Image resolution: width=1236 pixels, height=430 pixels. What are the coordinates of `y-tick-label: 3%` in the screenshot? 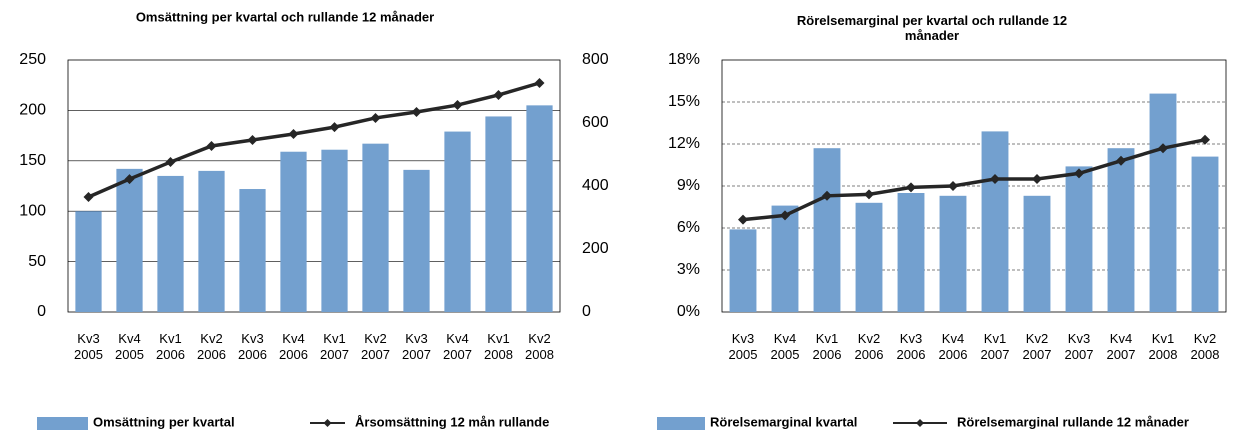 It's located at (688, 269).